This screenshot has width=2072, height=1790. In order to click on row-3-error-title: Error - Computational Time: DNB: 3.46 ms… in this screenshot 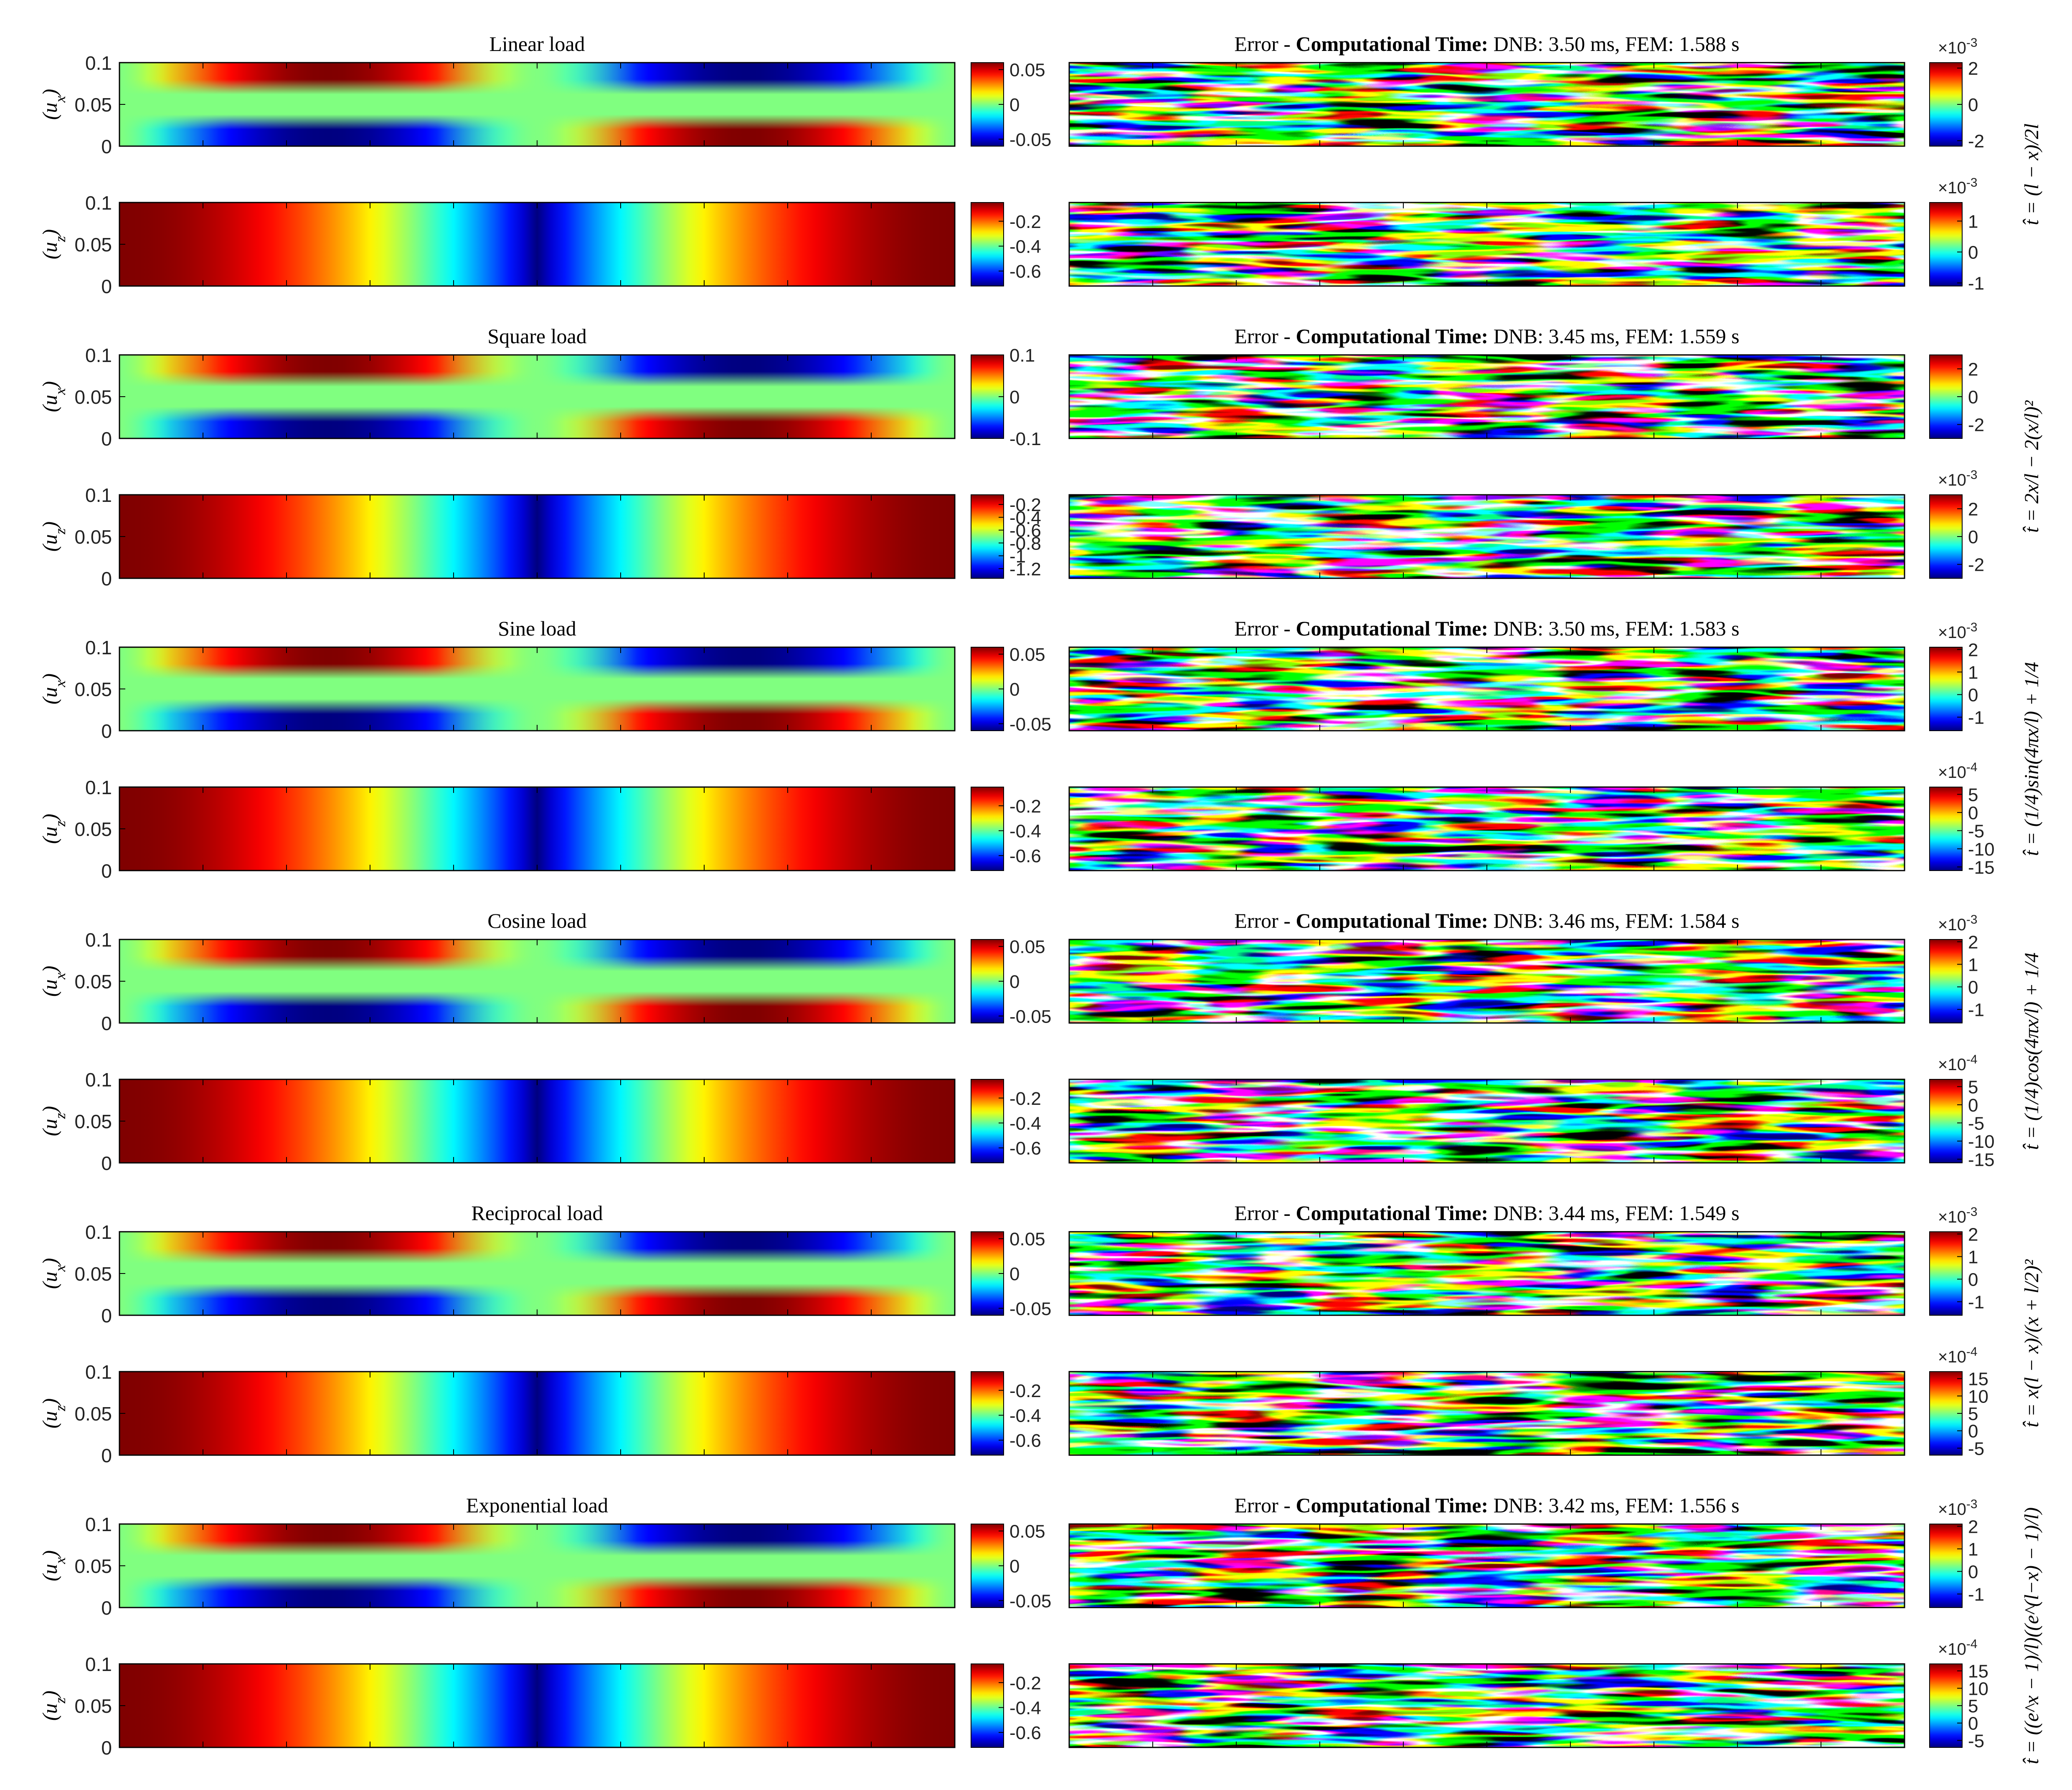, I will do `click(1486, 921)`.